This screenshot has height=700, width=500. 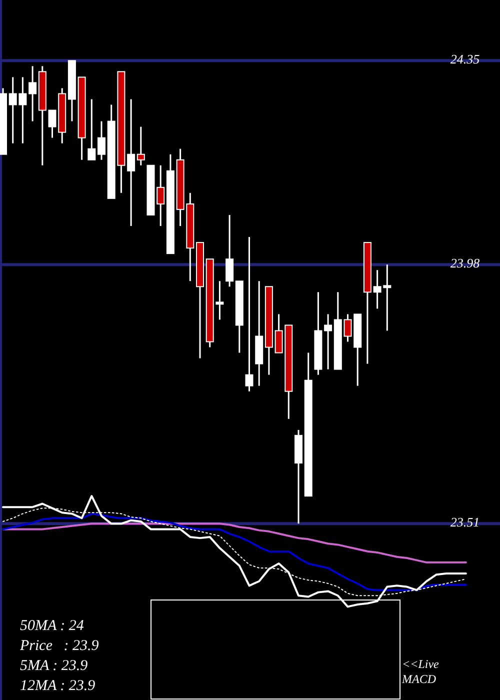 I want to click on y-tick-label: 24.35, so click(x=465, y=59).